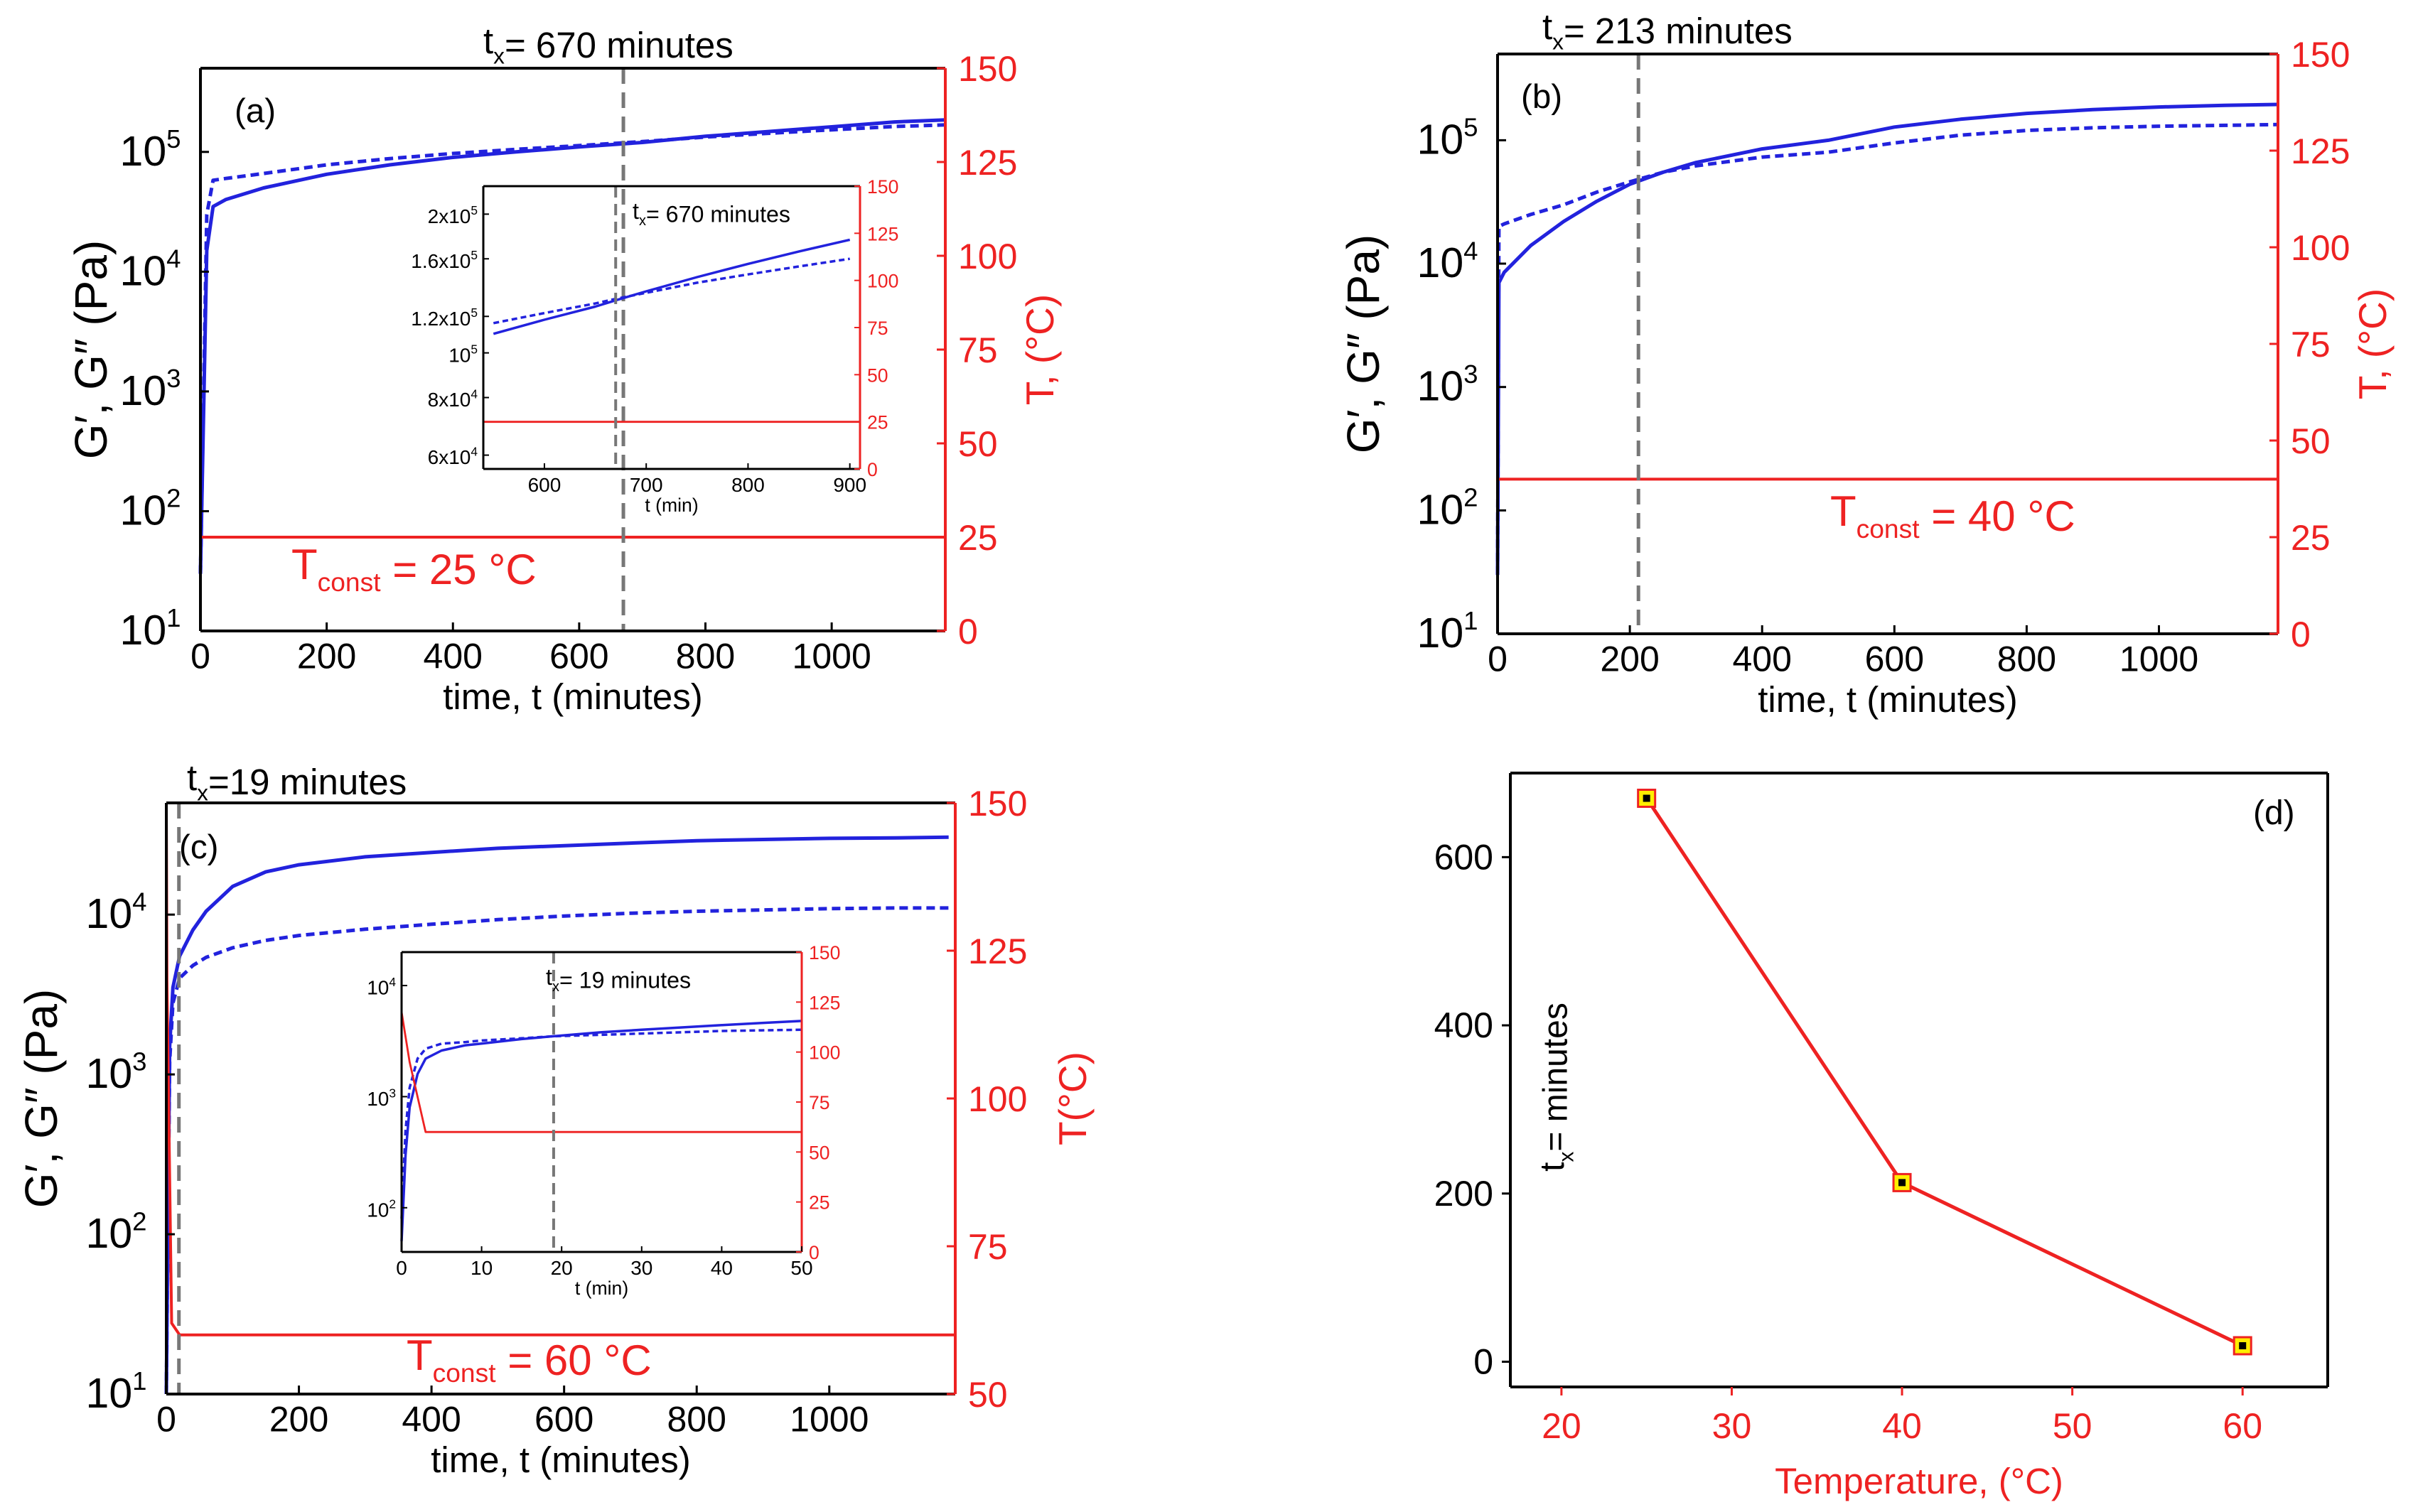  Describe the element at coordinates (150, 509) in the screenshot. I see `panel-a-ytick-label: 102` at that location.